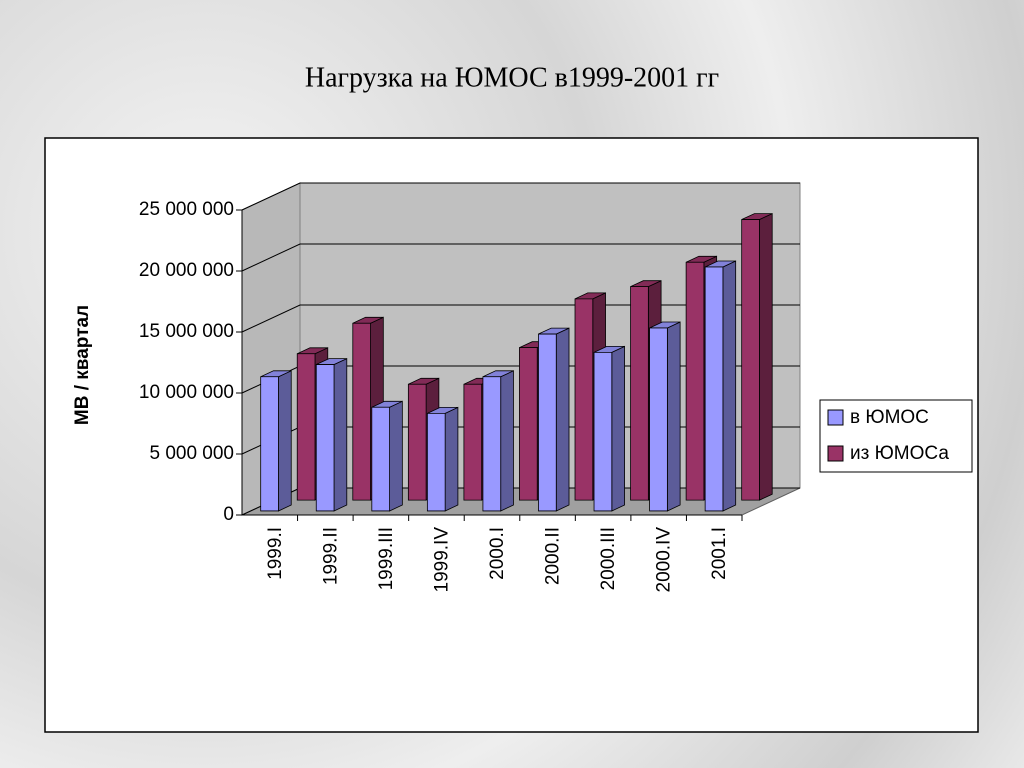 This screenshot has width=1024, height=768. Describe the element at coordinates (330, 556) in the screenshot. I see `x-tick-label: 1999.II` at that location.